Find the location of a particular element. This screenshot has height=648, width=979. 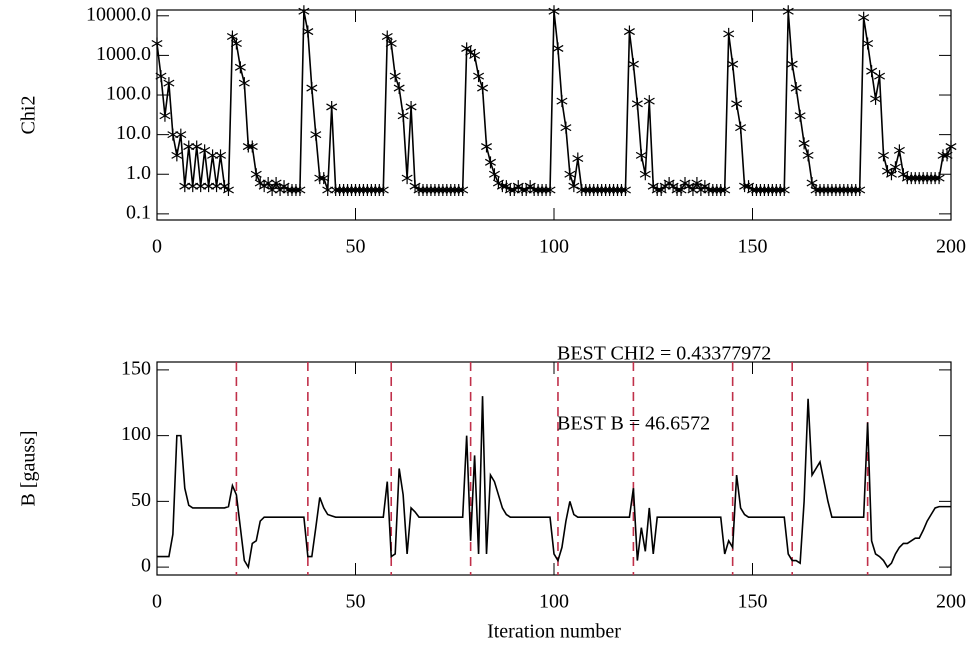

annotation: BEST B = 46.6572 is located at coordinates (633, 424).